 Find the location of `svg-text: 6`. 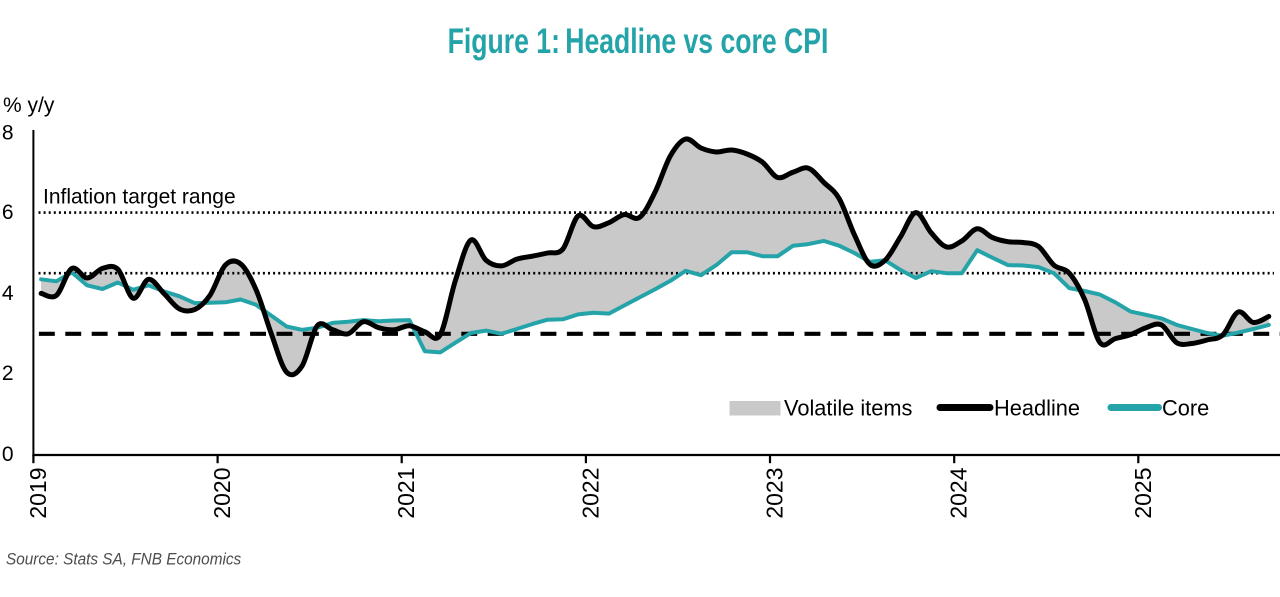

svg-text: 6 is located at coordinates (8, 212).